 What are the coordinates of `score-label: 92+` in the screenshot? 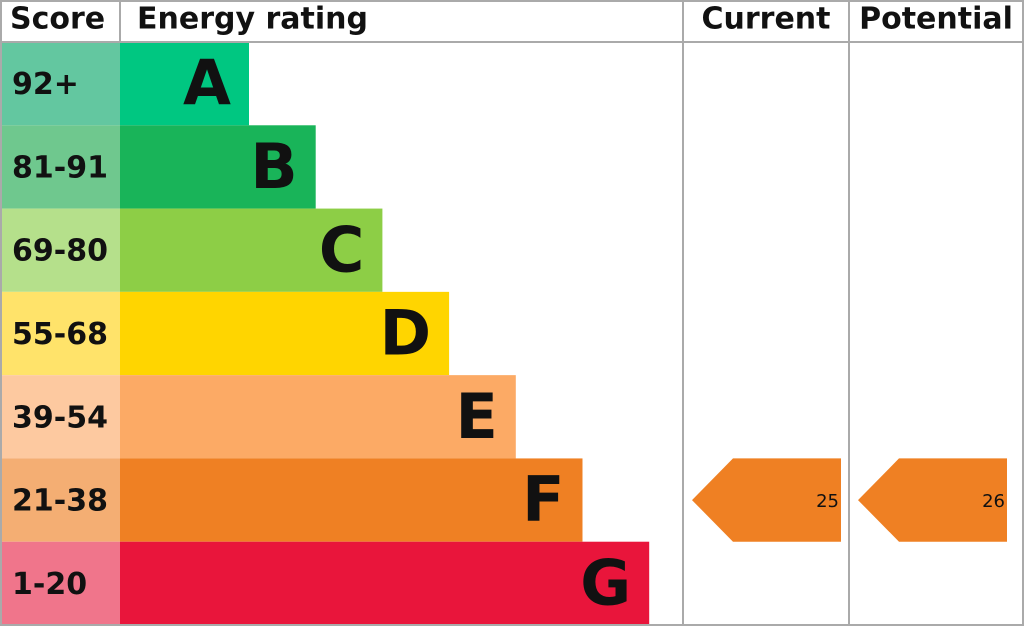 It's located at (45, 84).